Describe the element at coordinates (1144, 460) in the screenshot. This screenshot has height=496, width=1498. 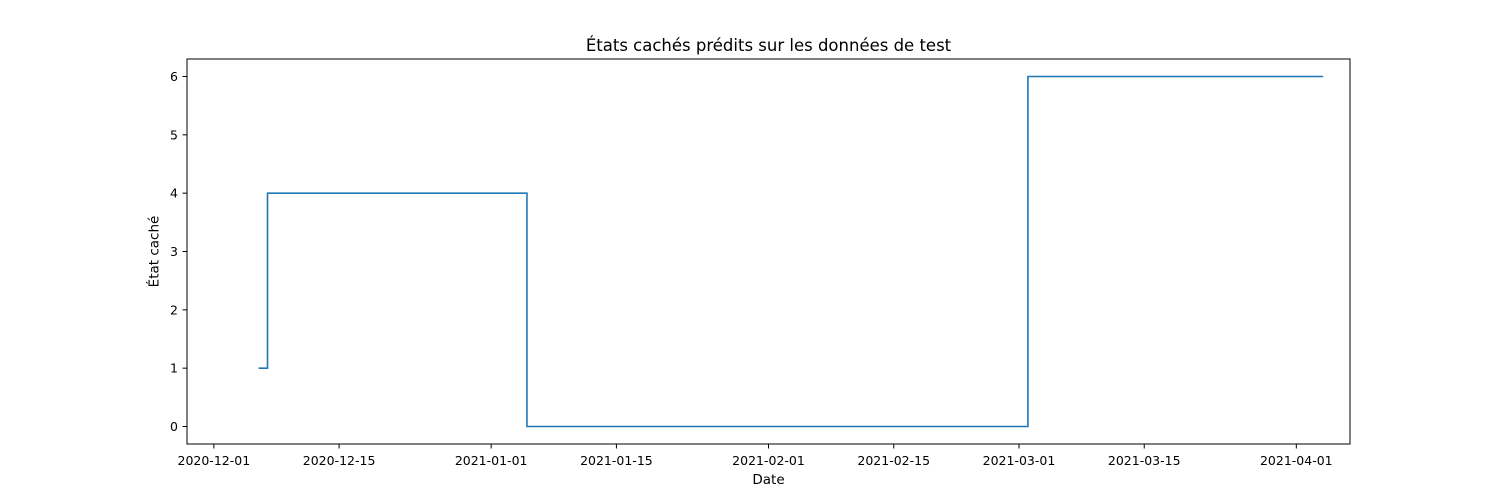
I see `x-tick-label: 2021-03-15` at that location.